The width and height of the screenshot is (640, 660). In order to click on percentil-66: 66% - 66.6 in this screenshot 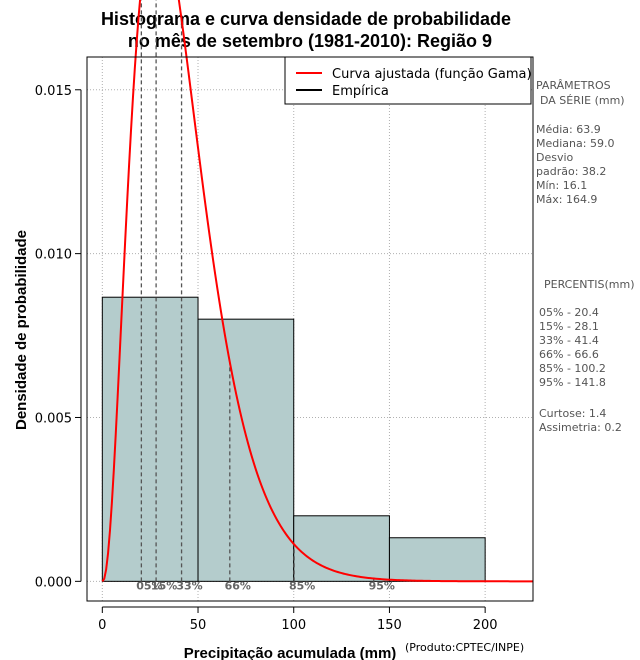, I will do `click(569, 354)`.